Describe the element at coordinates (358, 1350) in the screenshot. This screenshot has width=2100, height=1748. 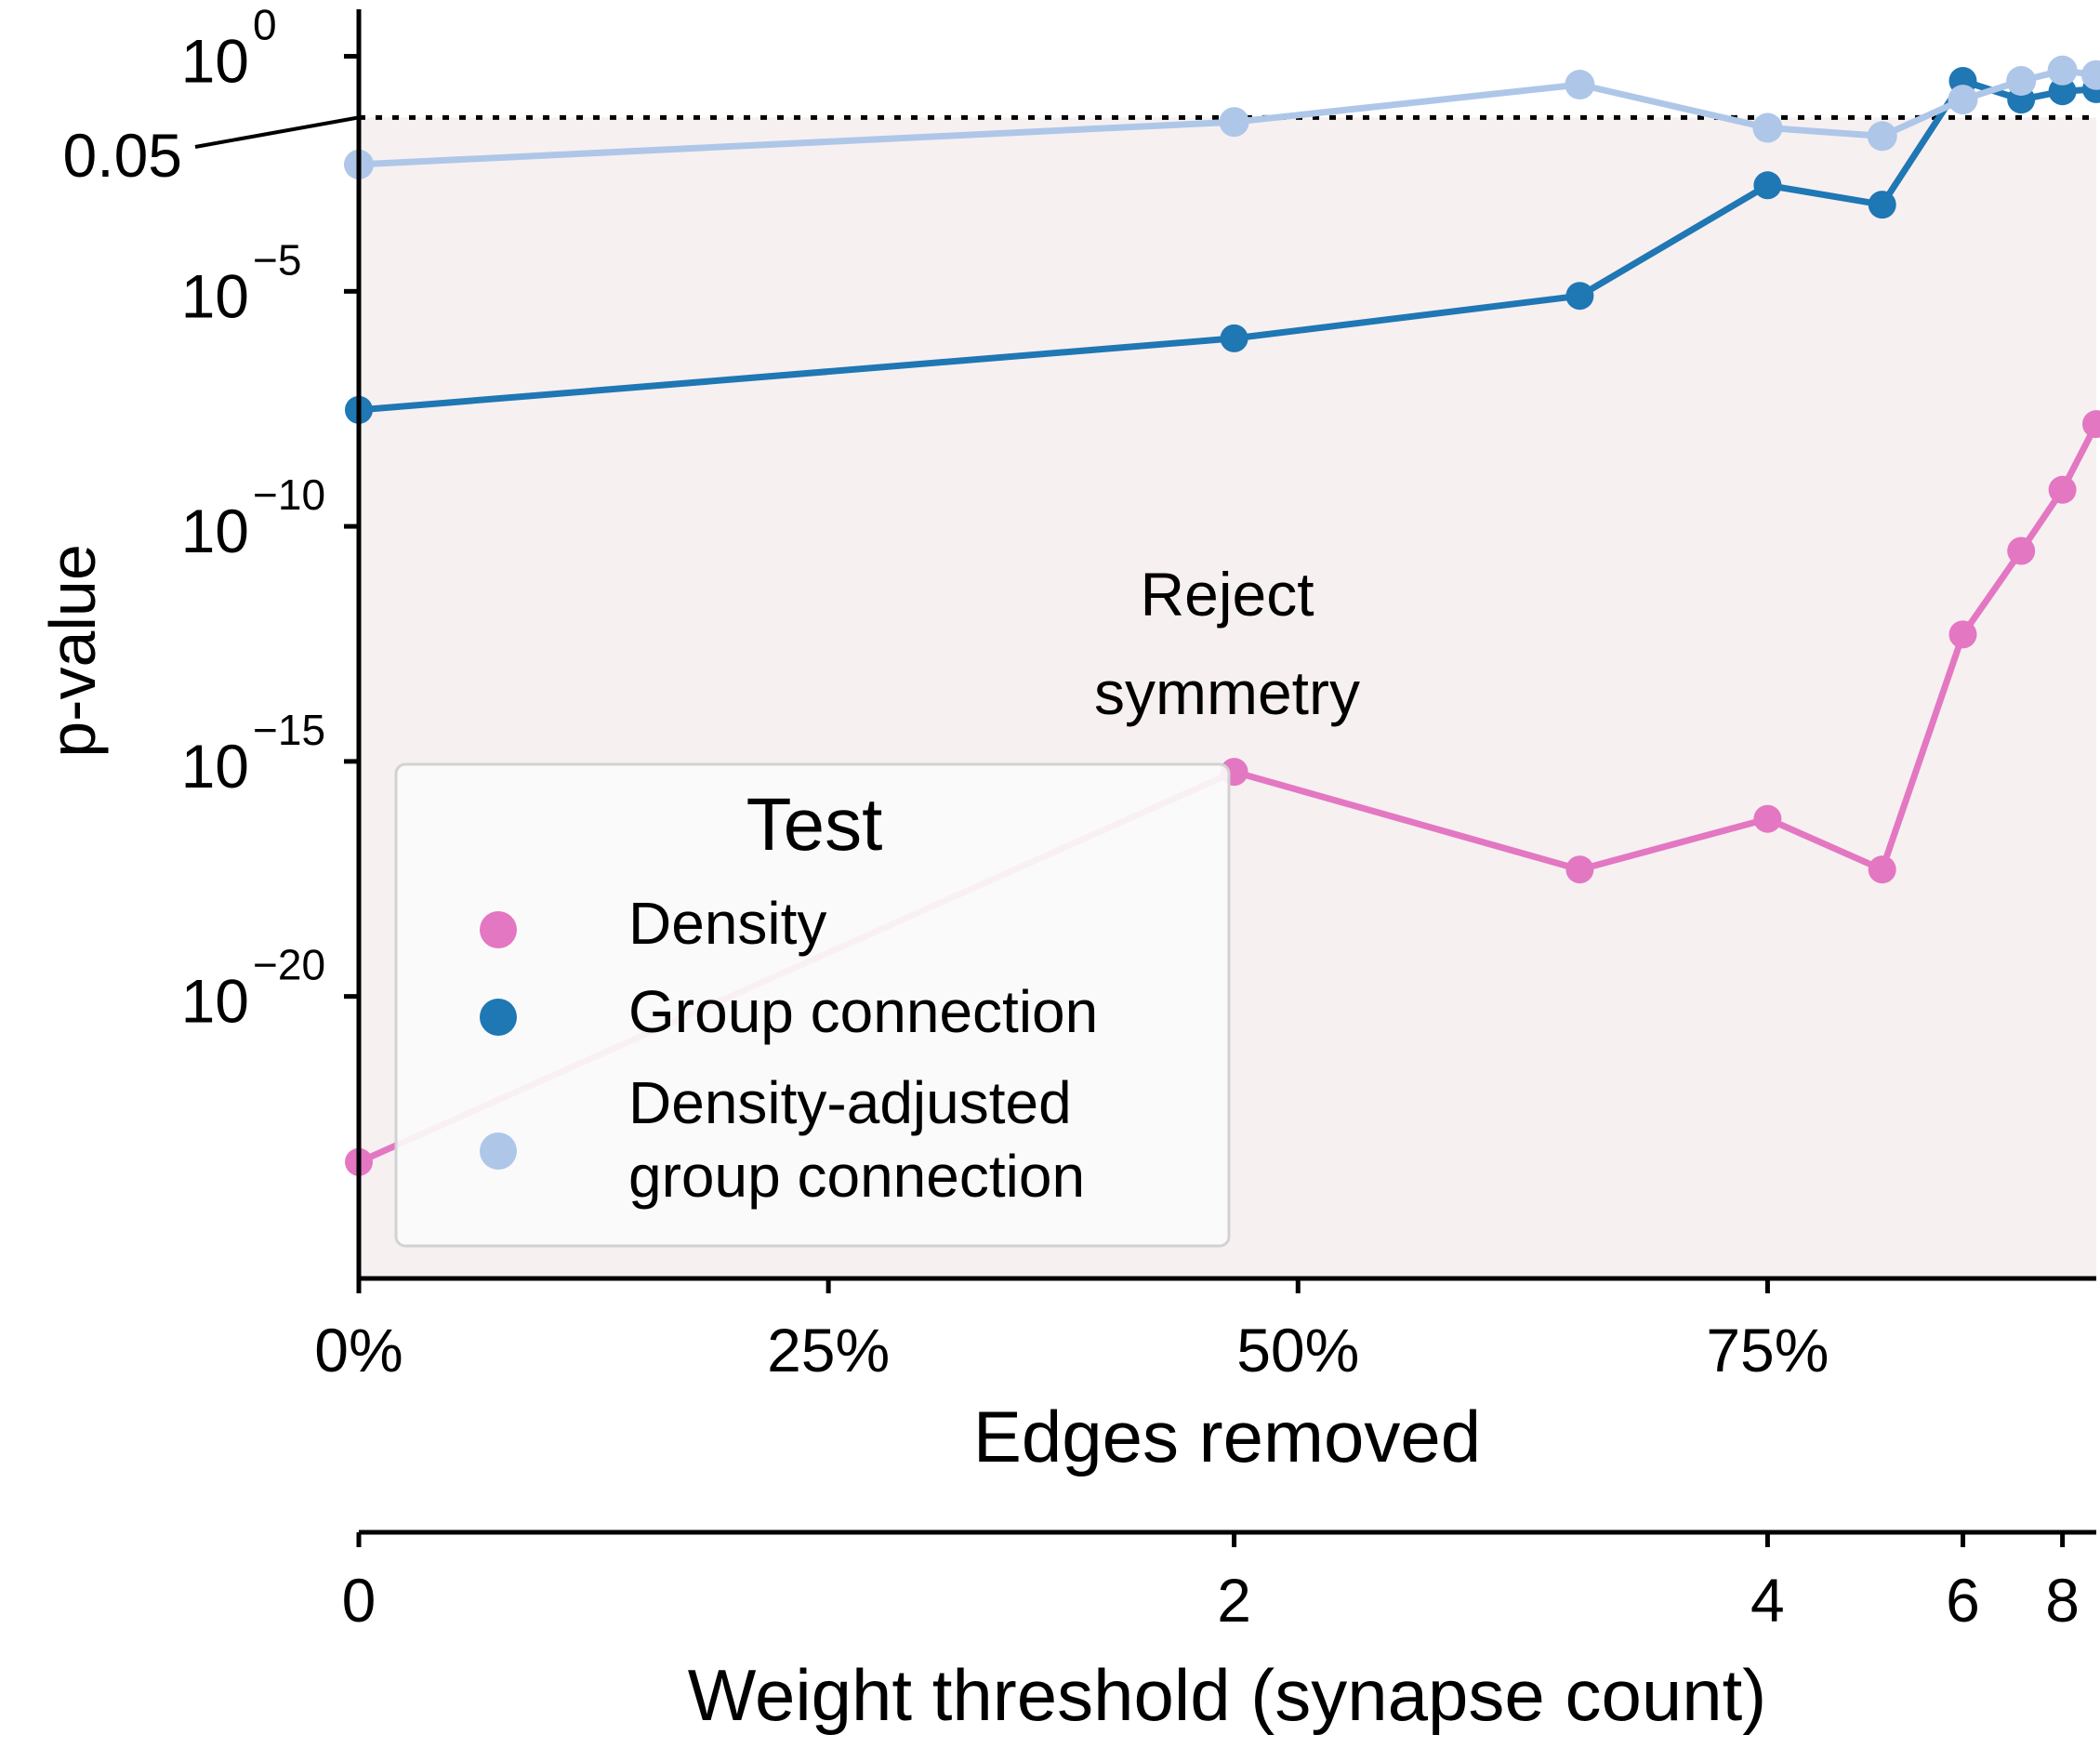
I see `x-tick-label: 0%` at that location.